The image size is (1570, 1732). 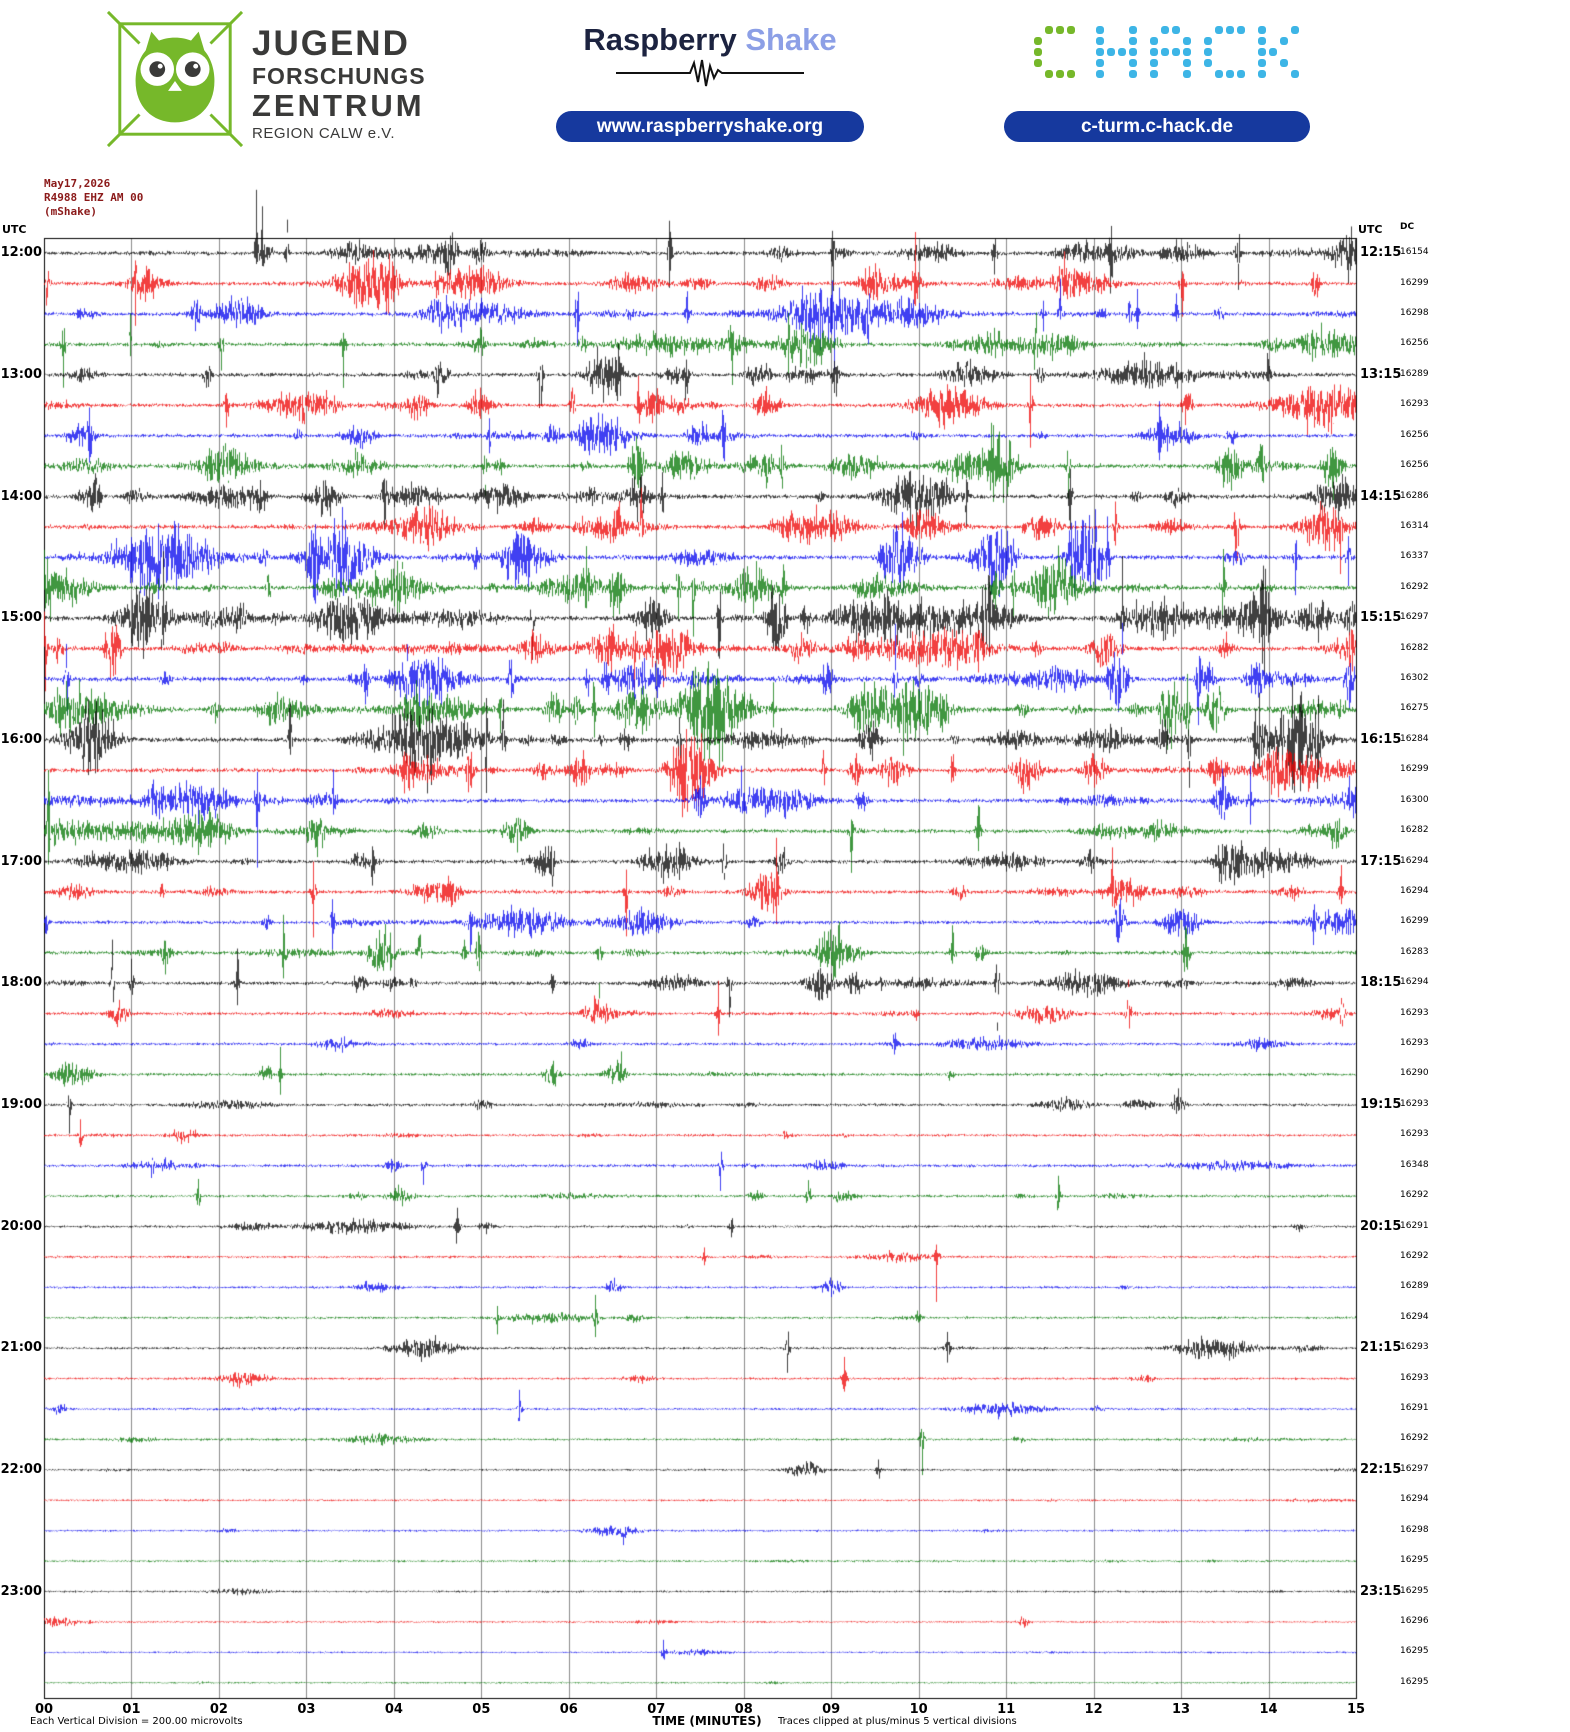 I want to click on dc-column-header: DC, so click(x=1407, y=227).